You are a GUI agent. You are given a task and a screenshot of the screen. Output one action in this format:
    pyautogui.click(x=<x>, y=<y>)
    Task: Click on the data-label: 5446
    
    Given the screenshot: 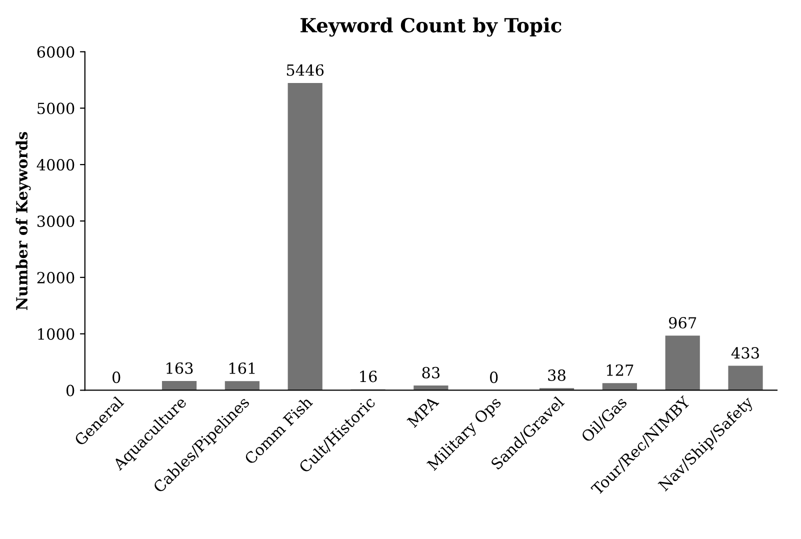 What is the action you would take?
    pyautogui.click(x=305, y=70)
    